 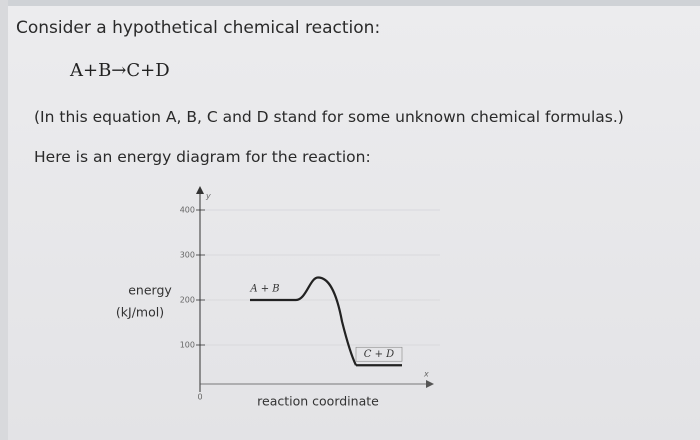 What do you see at coordinates (150, 290) in the screenshot?
I see `y-label: energy` at bounding box center [150, 290].